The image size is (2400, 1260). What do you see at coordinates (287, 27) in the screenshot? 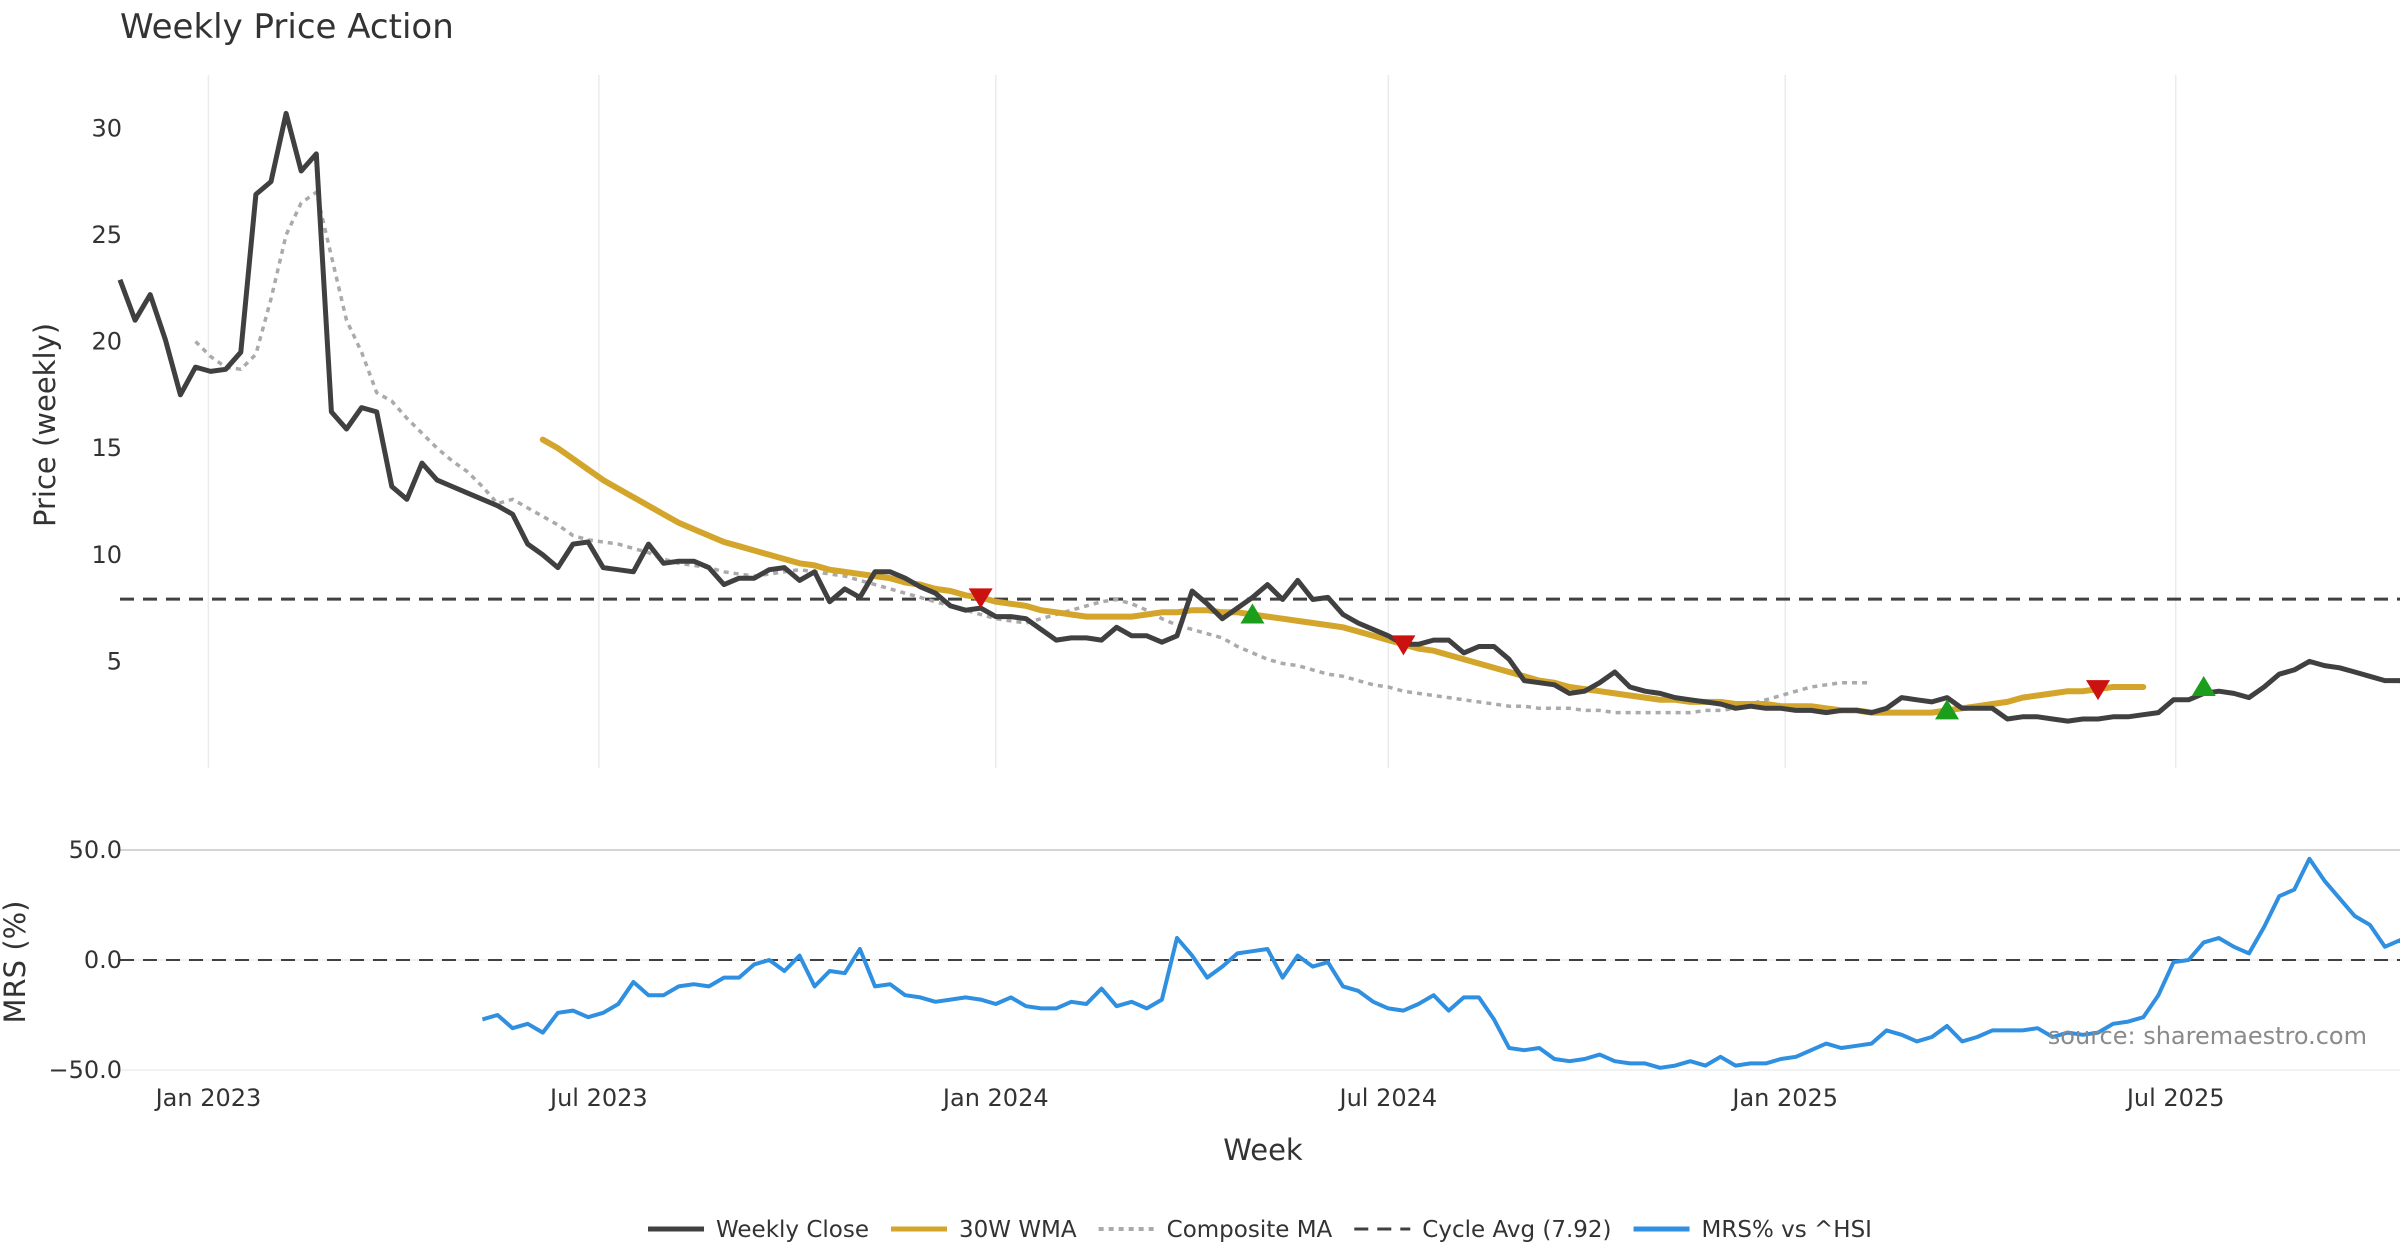
I see `chart-title: Weekly Price Action` at bounding box center [287, 27].